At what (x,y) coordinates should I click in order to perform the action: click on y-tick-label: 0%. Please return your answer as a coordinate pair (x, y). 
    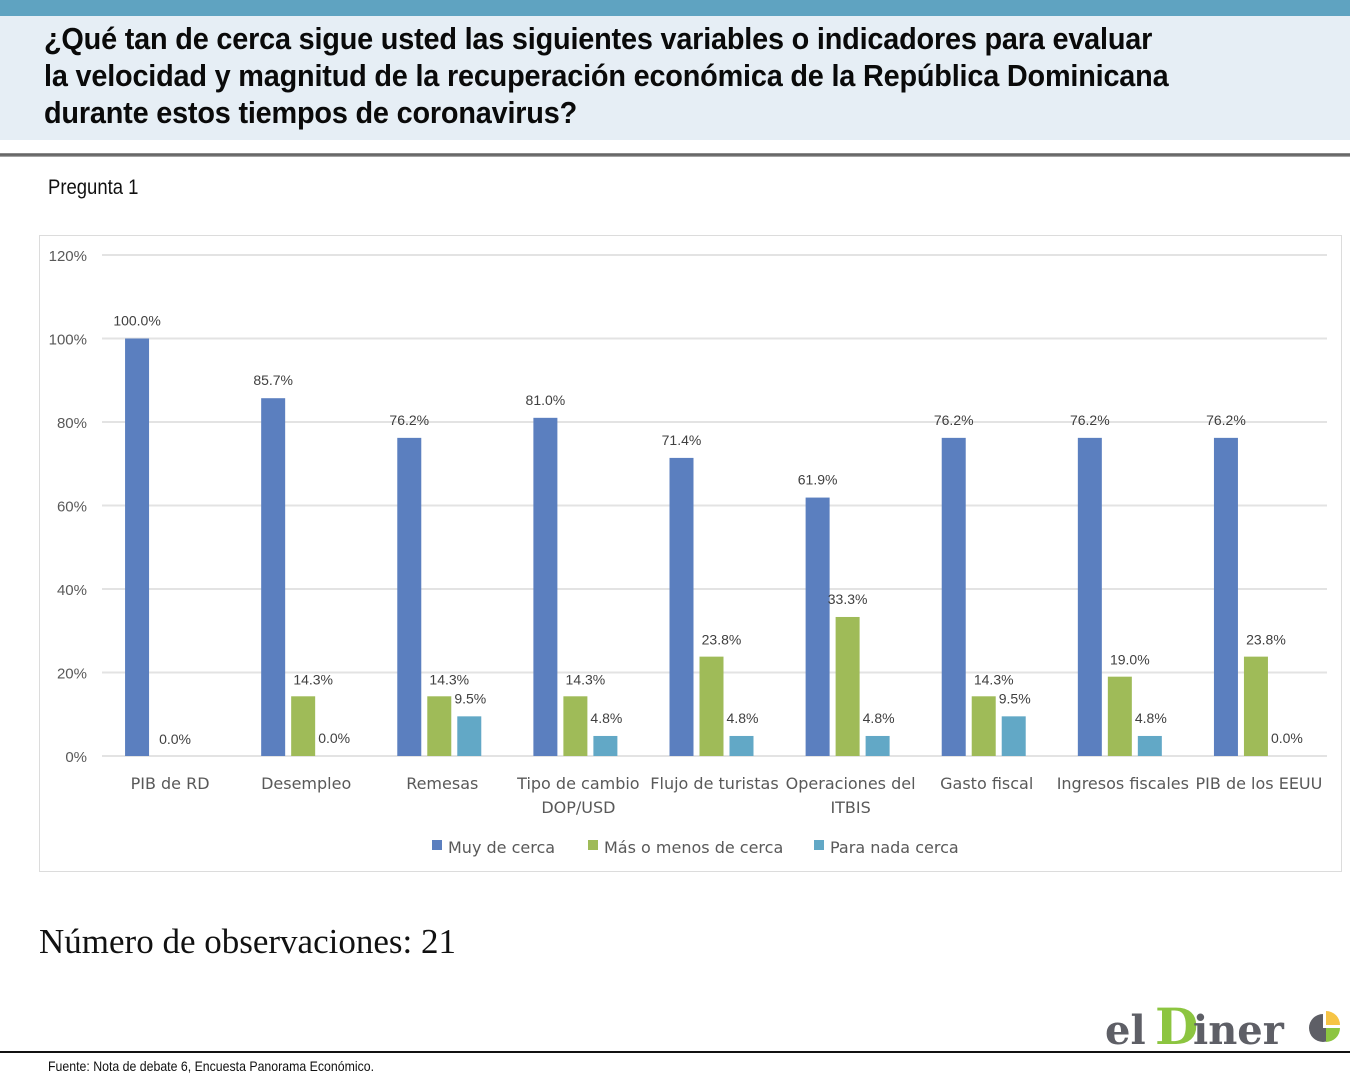
    Looking at the image, I should click on (76, 757).